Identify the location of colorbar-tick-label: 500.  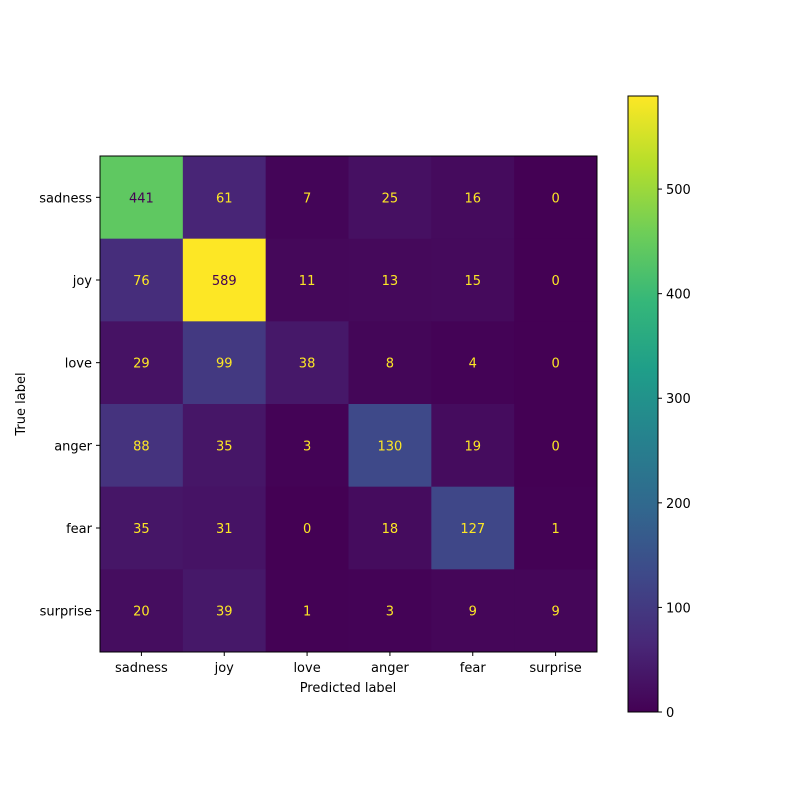
(678, 190).